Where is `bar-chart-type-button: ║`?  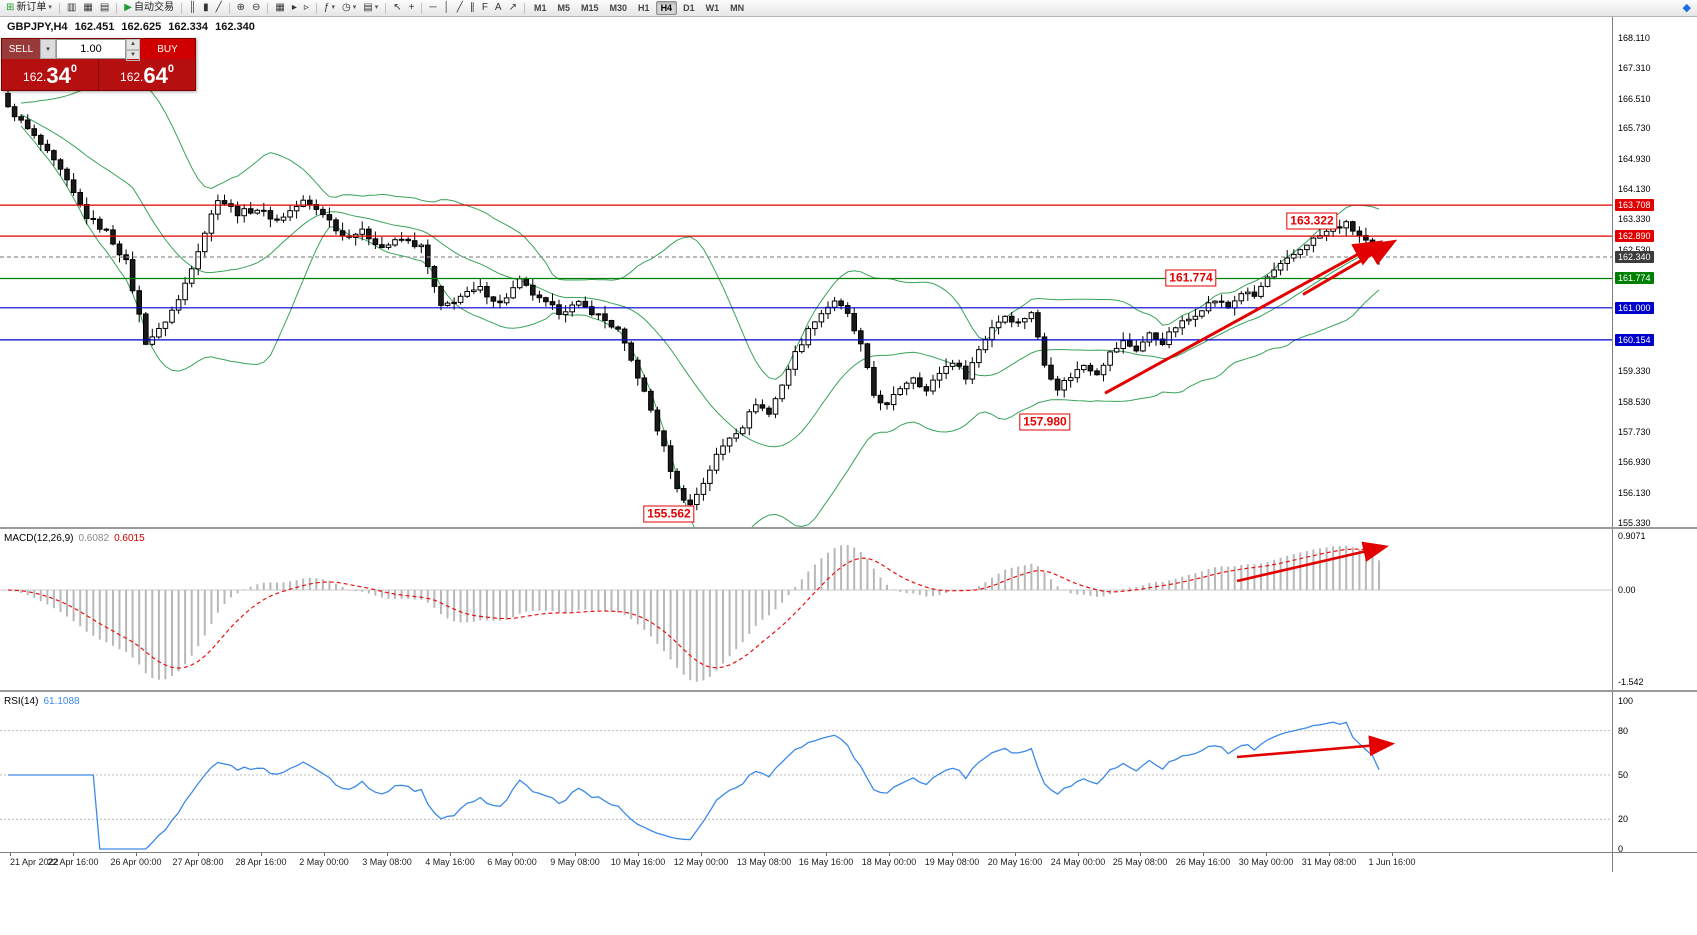 bar-chart-type-button: ║ is located at coordinates (192, 8).